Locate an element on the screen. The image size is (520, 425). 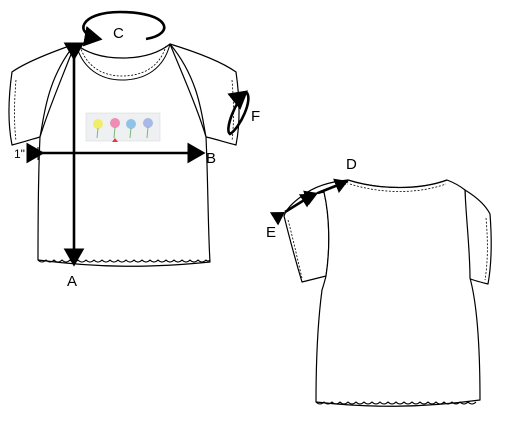
front-left-sleeve is located at coordinates (42, 94).